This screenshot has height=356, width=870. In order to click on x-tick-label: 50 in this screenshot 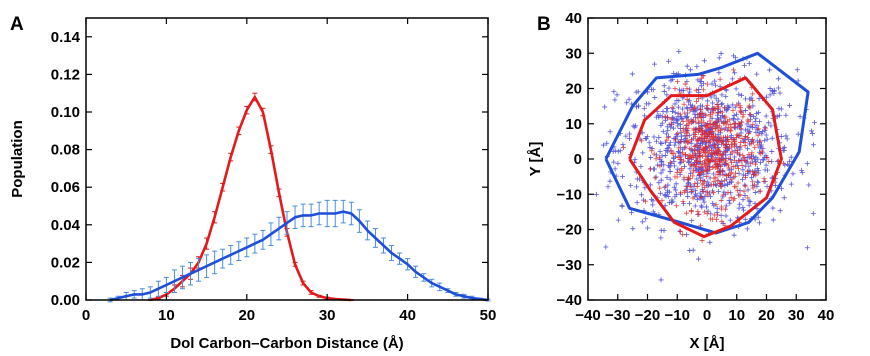, I will do `click(488, 315)`.